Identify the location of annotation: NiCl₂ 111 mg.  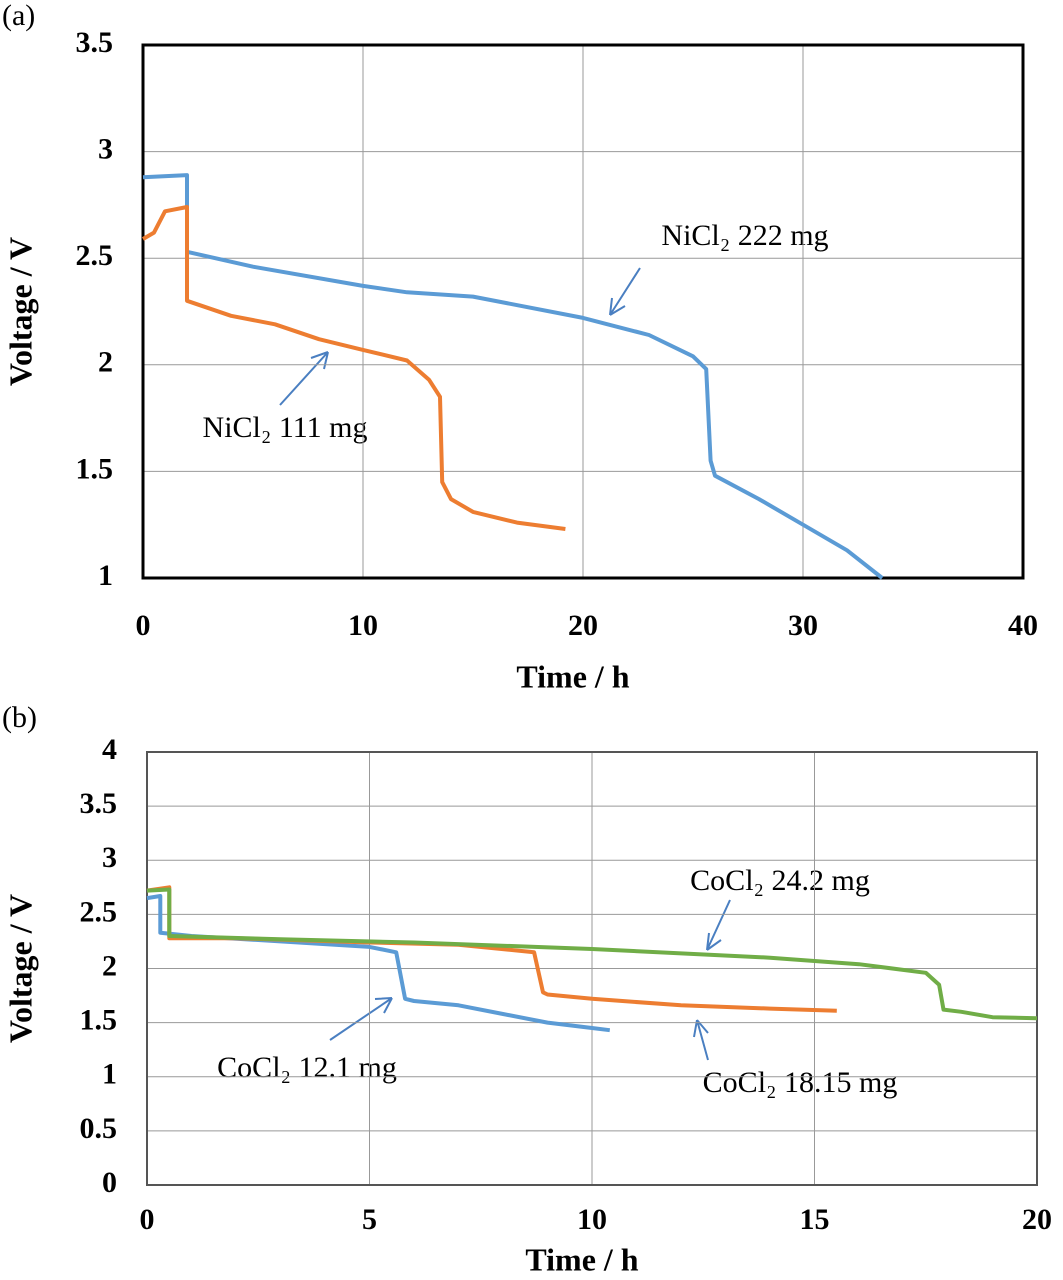
(285, 427).